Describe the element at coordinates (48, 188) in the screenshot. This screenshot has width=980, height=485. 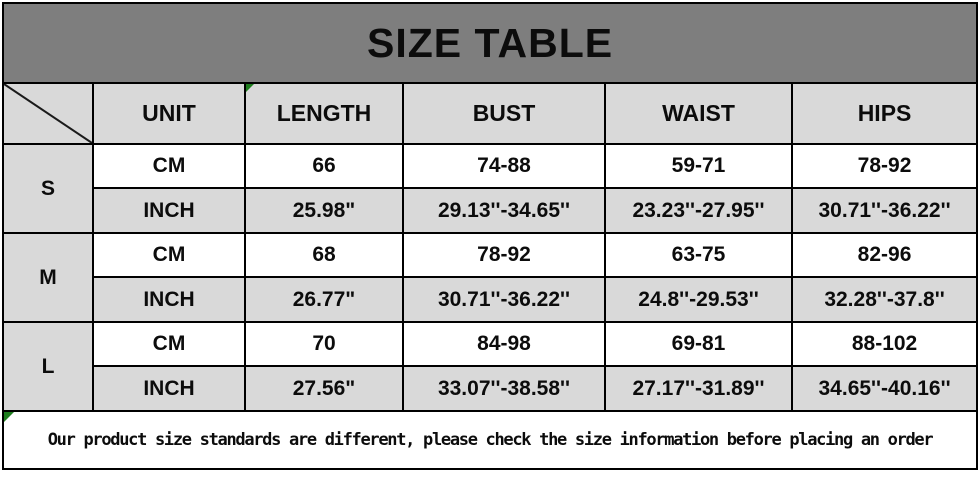
I see `size-label-s: S` at that location.